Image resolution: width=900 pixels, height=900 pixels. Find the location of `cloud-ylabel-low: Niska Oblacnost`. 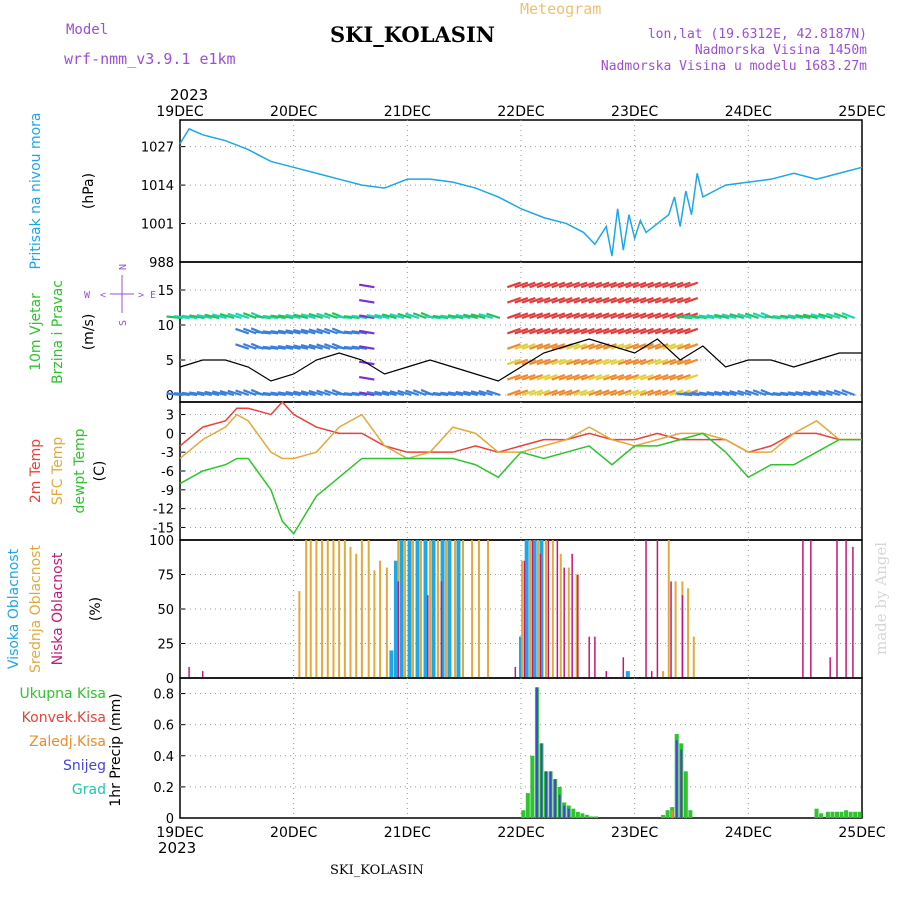

cloud-ylabel-low: Niska Oblacnost is located at coordinates (58, 608).